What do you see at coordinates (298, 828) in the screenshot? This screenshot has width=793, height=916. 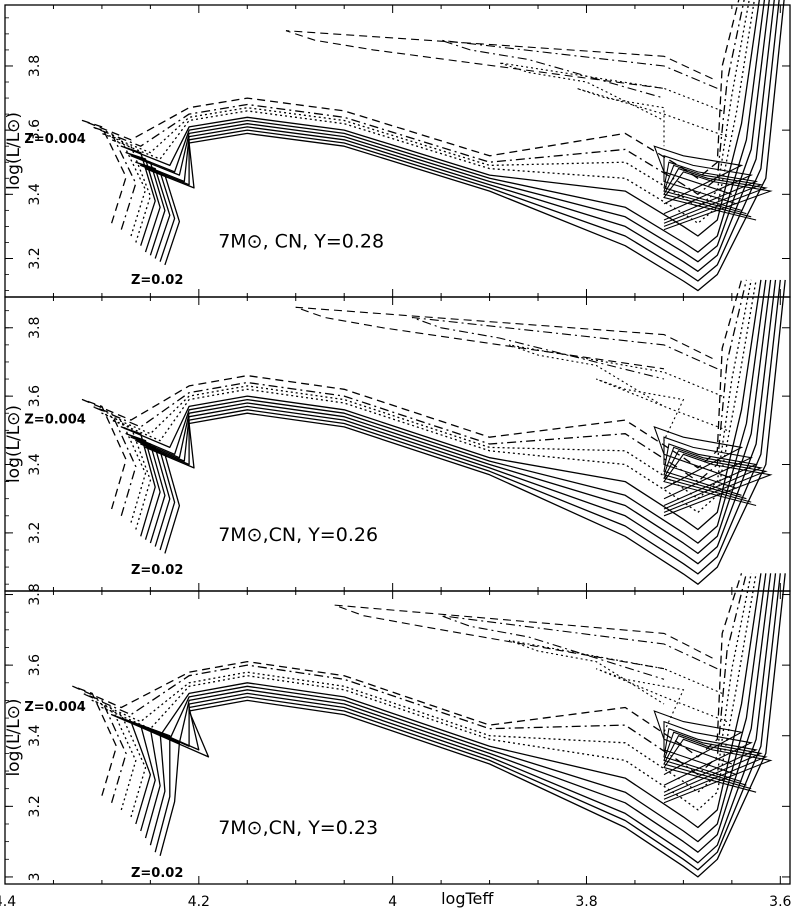 I see `panel-label: 7M⊙,CN, Y=0.23` at bounding box center [298, 828].